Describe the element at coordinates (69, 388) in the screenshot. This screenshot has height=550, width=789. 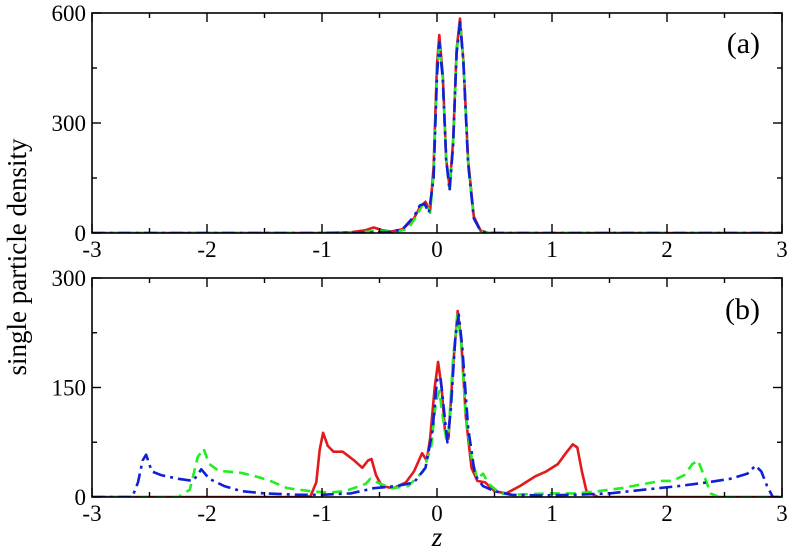
I see `y-tick-label: 150` at that location.